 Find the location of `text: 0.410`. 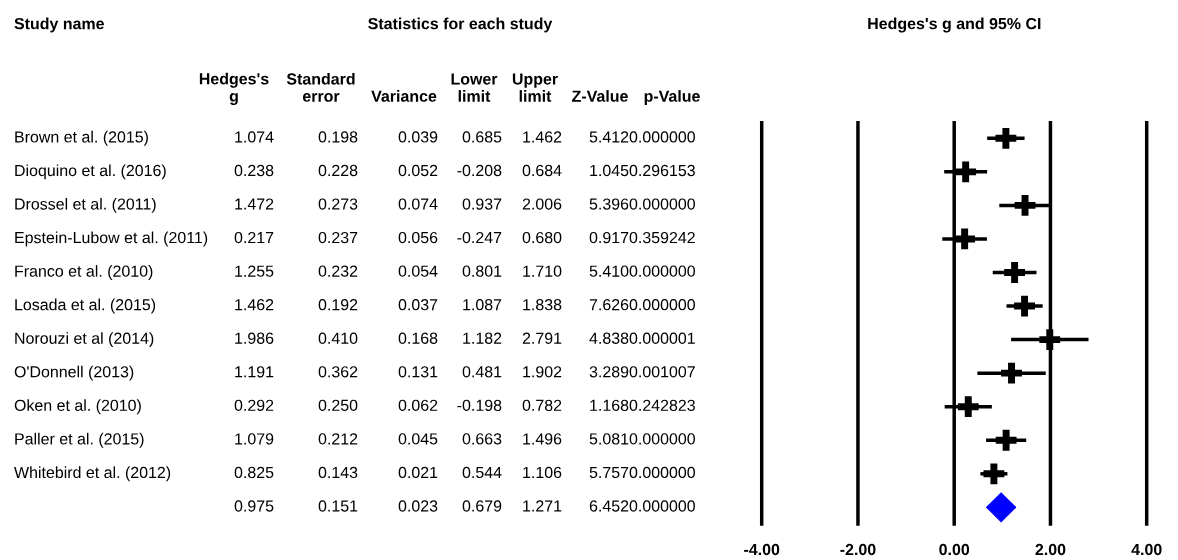

text: 0.410 is located at coordinates (338, 338).